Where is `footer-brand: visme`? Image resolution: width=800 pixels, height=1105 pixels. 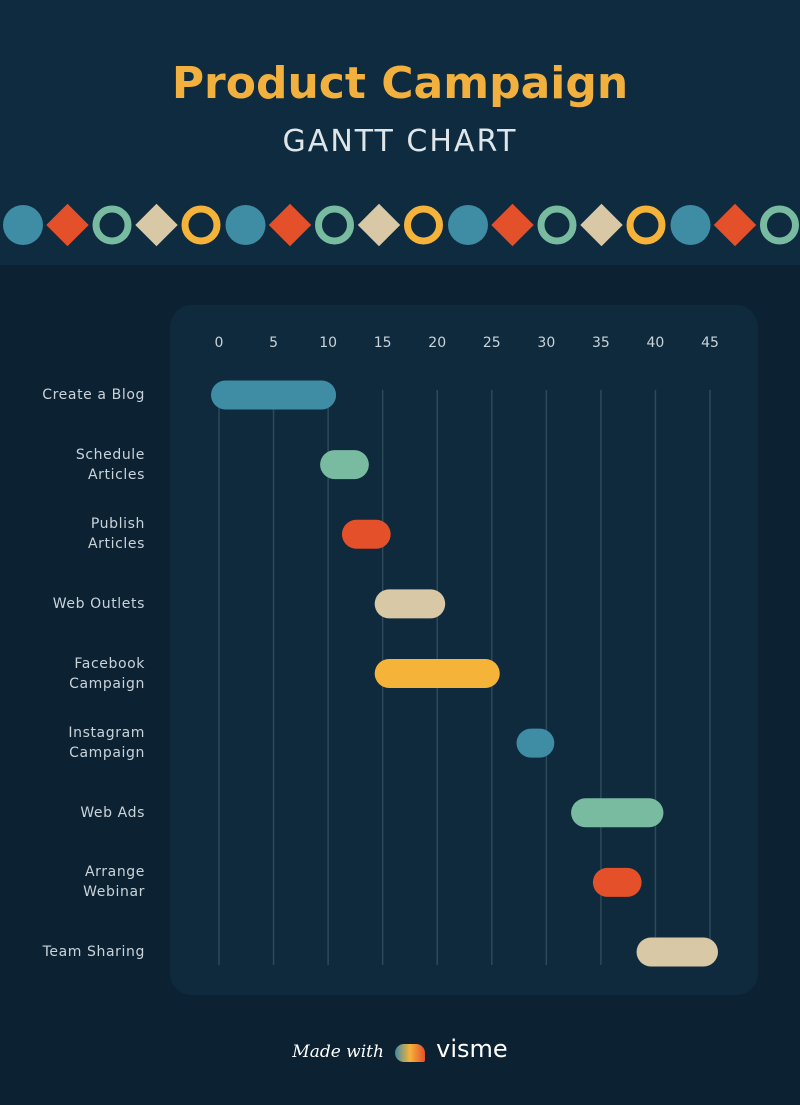 footer-brand: visme is located at coordinates (472, 1049).